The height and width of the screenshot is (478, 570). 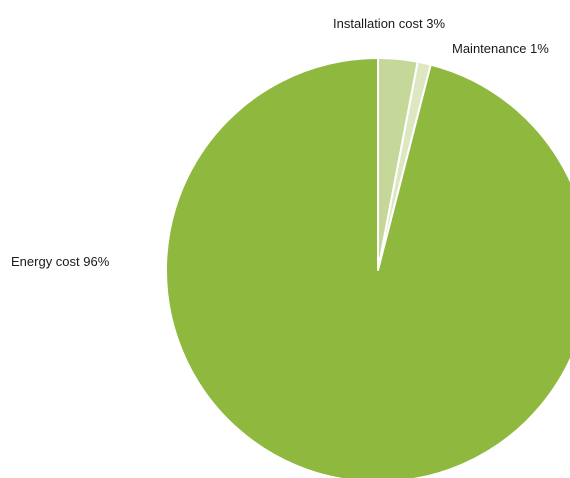 What do you see at coordinates (60, 261) in the screenshot?
I see `slice-label-energy-cost: Energy cost 96%` at bounding box center [60, 261].